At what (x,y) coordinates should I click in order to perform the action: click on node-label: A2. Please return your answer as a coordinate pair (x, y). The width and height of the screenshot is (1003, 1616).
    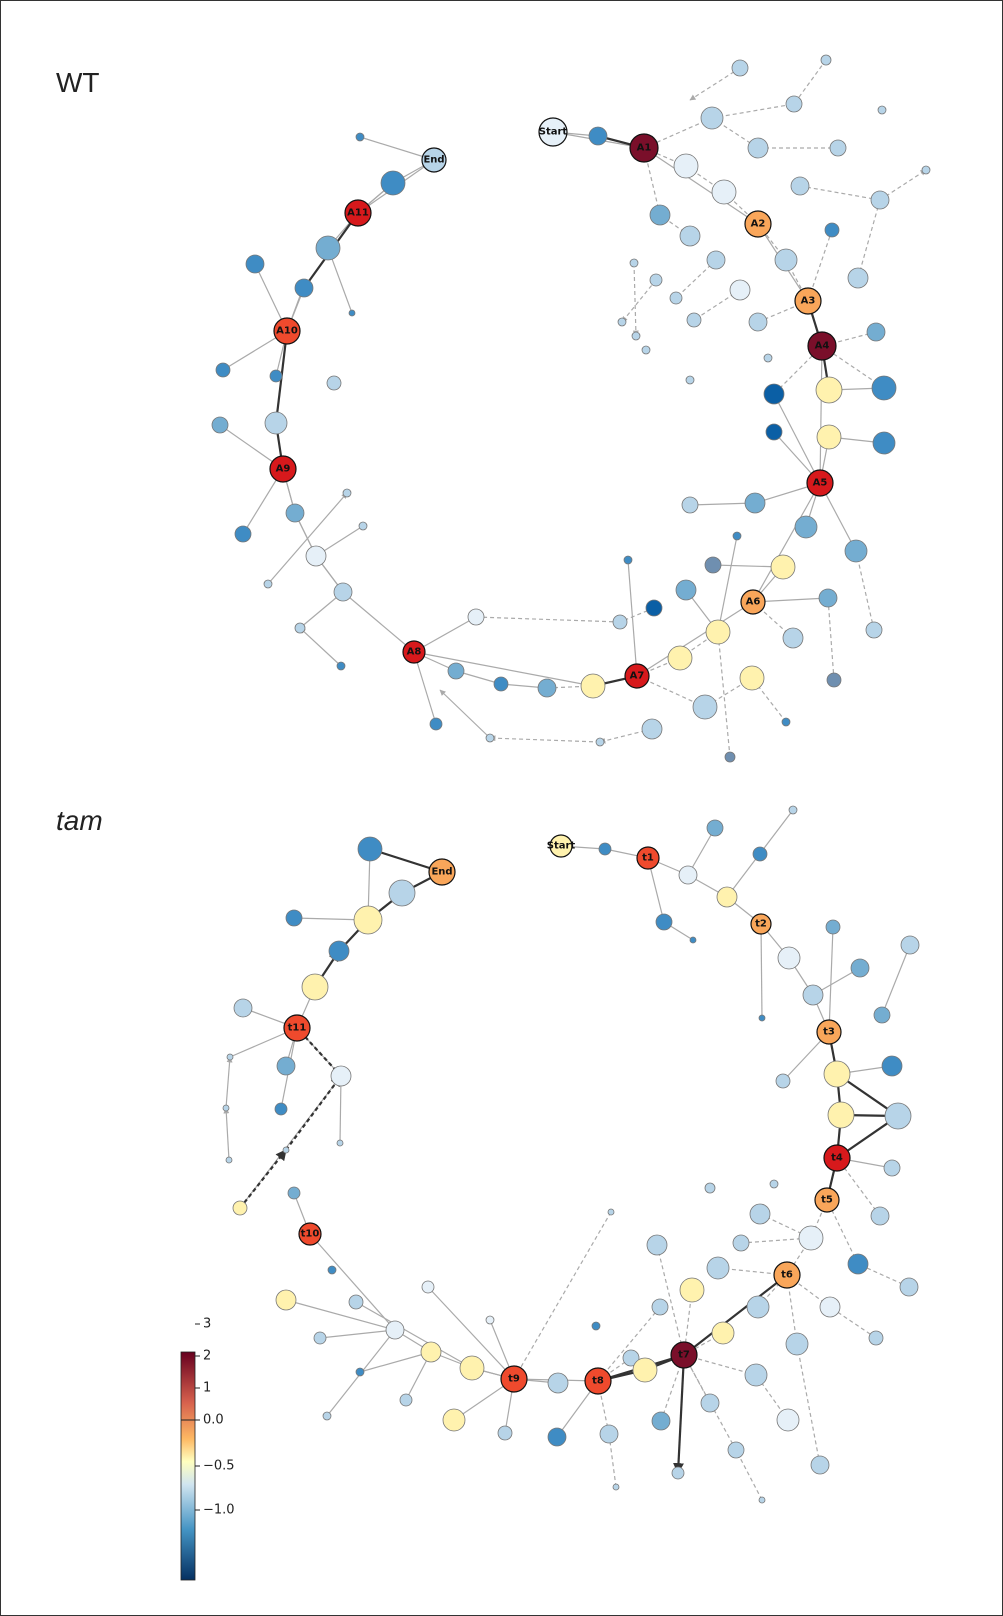
    Looking at the image, I should click on (758, 224).